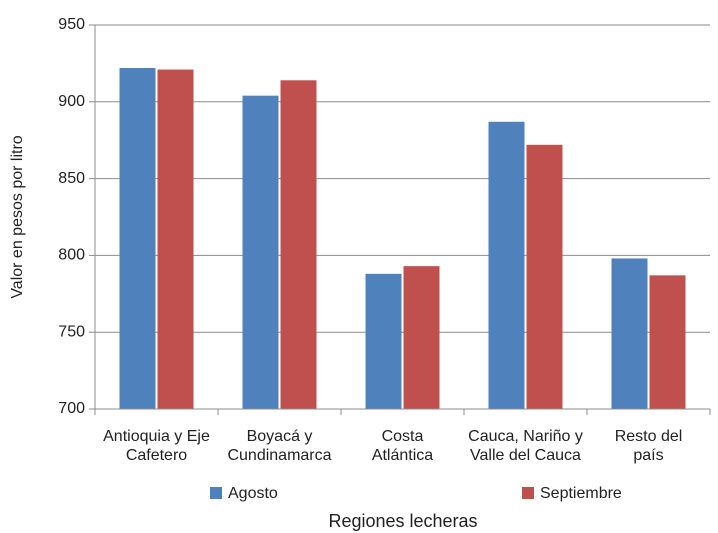  What do you see at coordinates (71, 24) in the screenshot?
I see `y-tick-label: 950` at bounding box center [71, 24].